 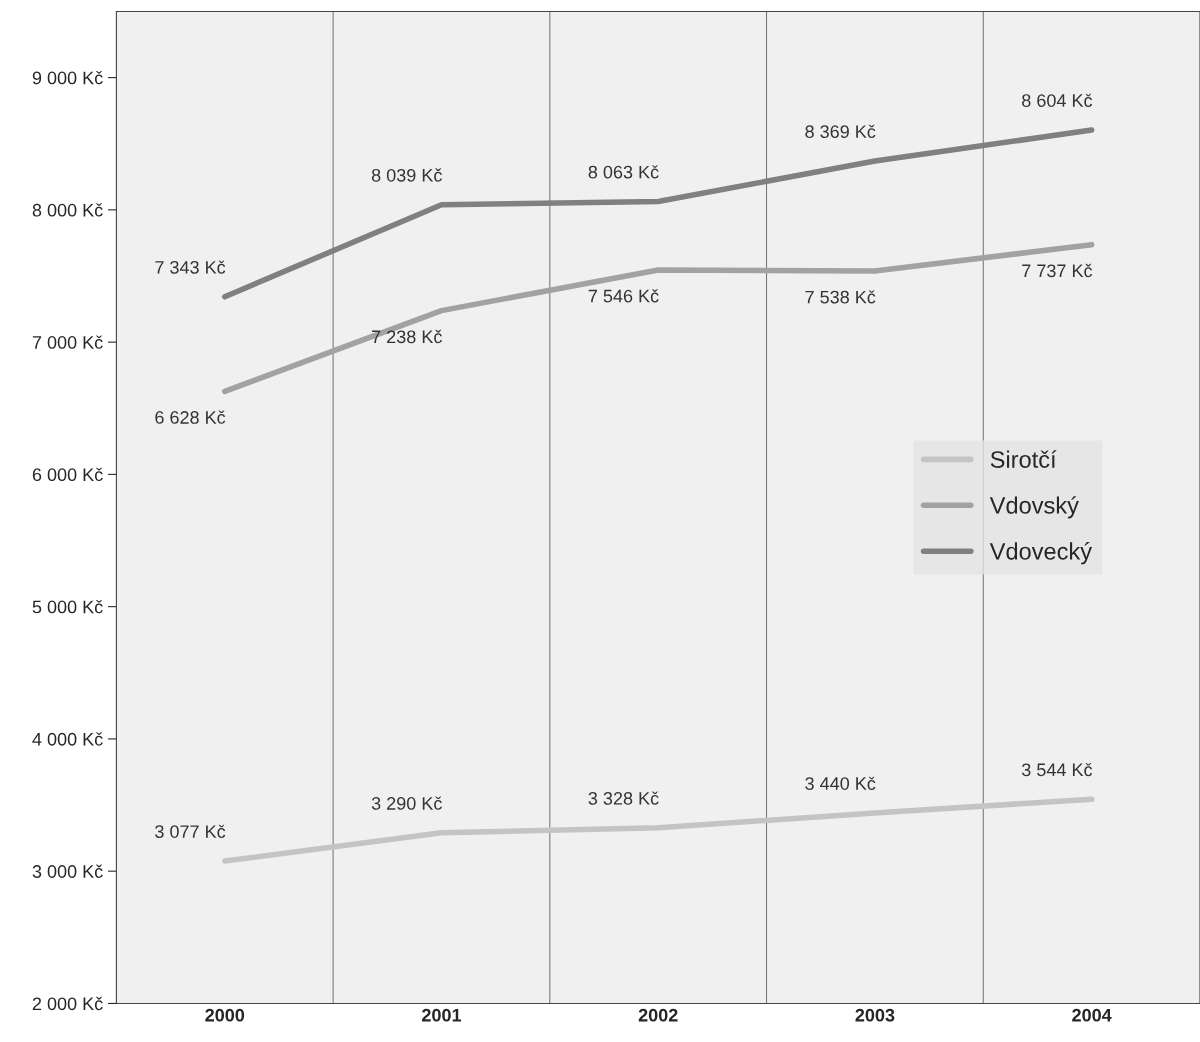 What do you see at coordinates (67, 210) in the screenshot?
I see `y-tick-label: 8 000 Kč` at bounding box center [67, 210].